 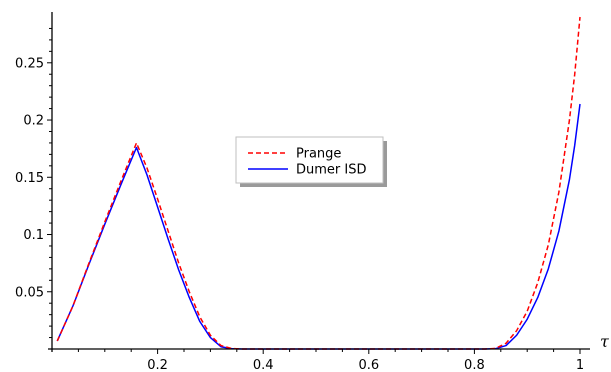 What do you see at coordinates (368, 365) in the screenshot?
I see `x-tick-label: 0.6` at bounding box center [368, 365].